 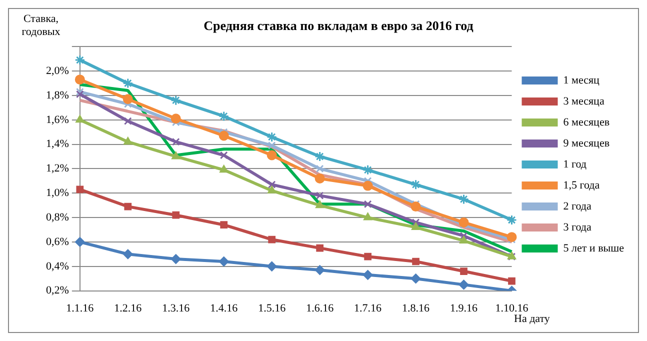 What do you see at coordinates (583, 101) in the screenshot?
I see `legend-label: 3 месяца` at bounding box center [583, 101].